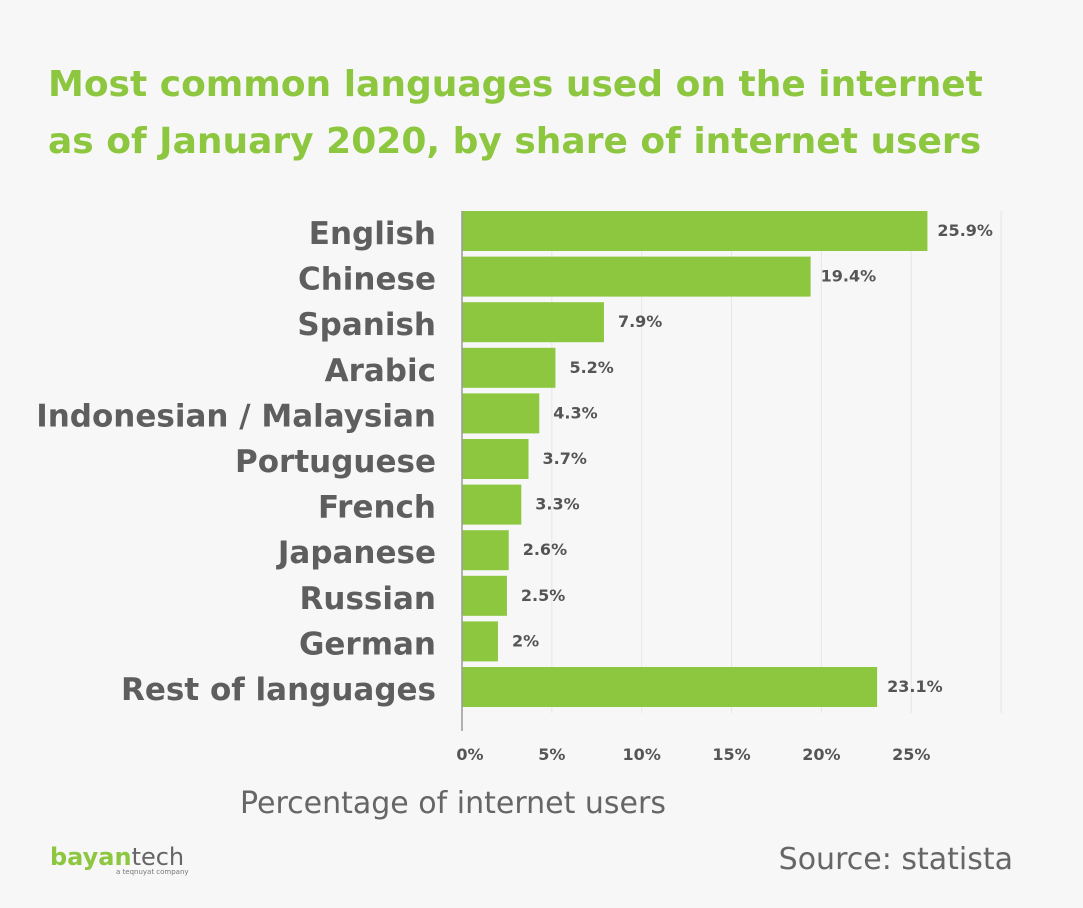  What do you see at coordinates (551, 754) in the screenshot?
I see `x-tick-label: 5%` at bounding box center [551, 754].